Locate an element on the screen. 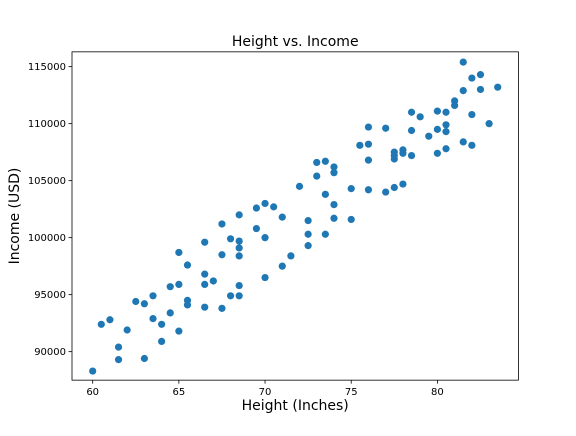 The width and height of the screenshot is (576, 436). y-tick-label: 95000 is located at coordinates (50, 295).